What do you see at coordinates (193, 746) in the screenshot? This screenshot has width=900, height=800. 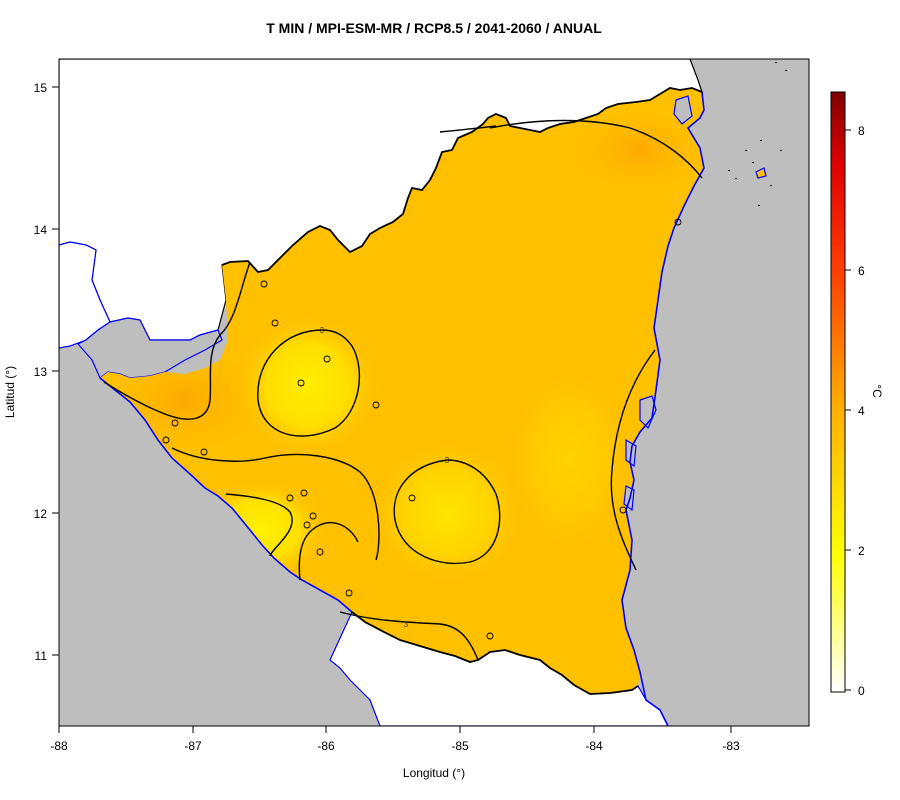 I see `x-tick-label: -87` at bounding box center [193, 746].